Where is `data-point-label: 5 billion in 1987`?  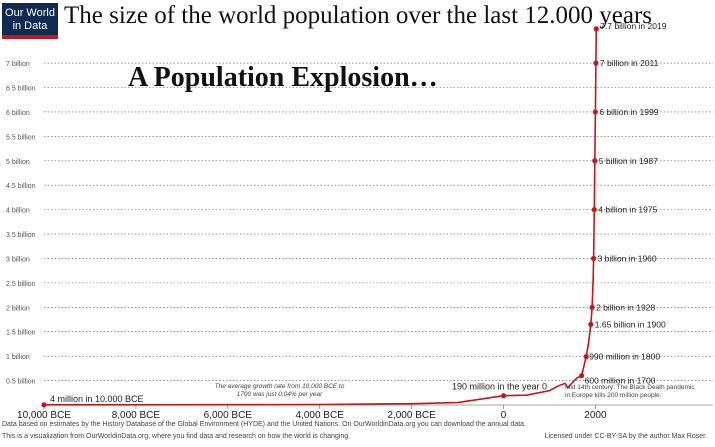
data-point-label: 5 billion in 1987 is located at coordinates (628, 161).